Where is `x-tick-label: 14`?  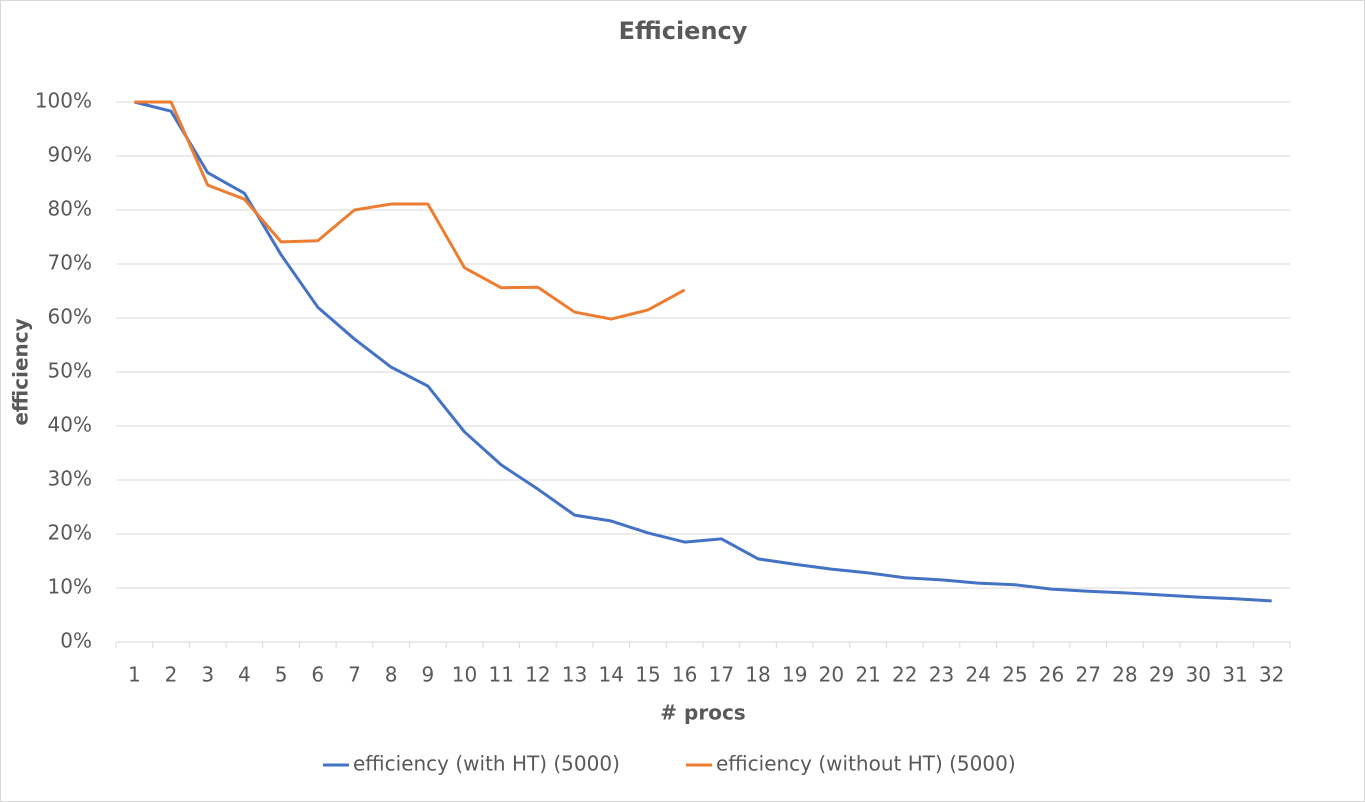
x-tick-label: 14 is located at coordinates (611, 675).